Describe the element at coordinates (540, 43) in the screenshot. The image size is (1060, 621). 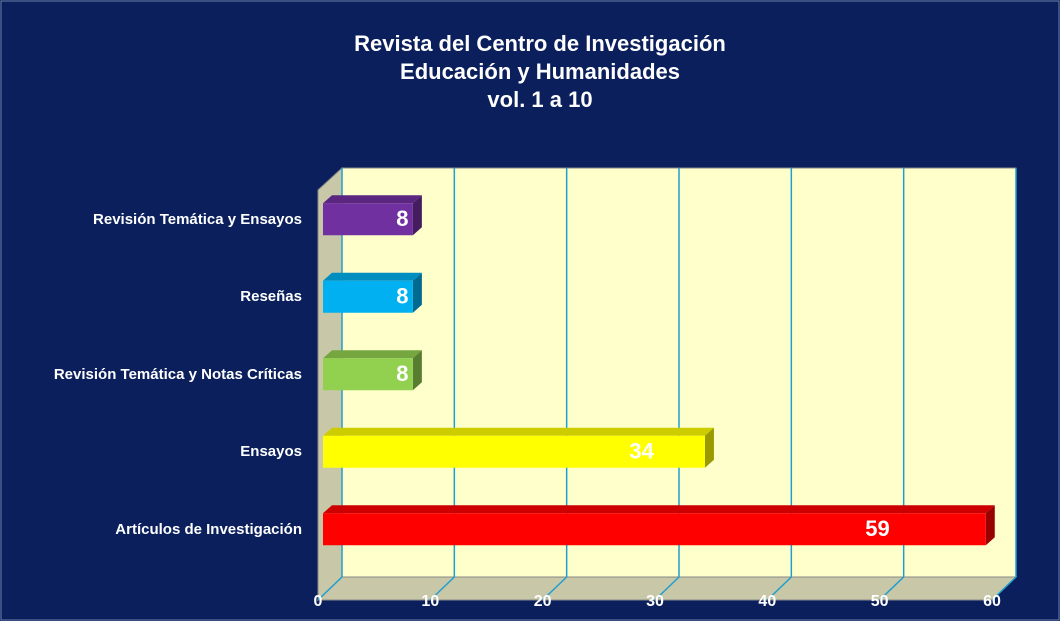
I see `chart-title: Revista del Centro de Investigación` at that location.